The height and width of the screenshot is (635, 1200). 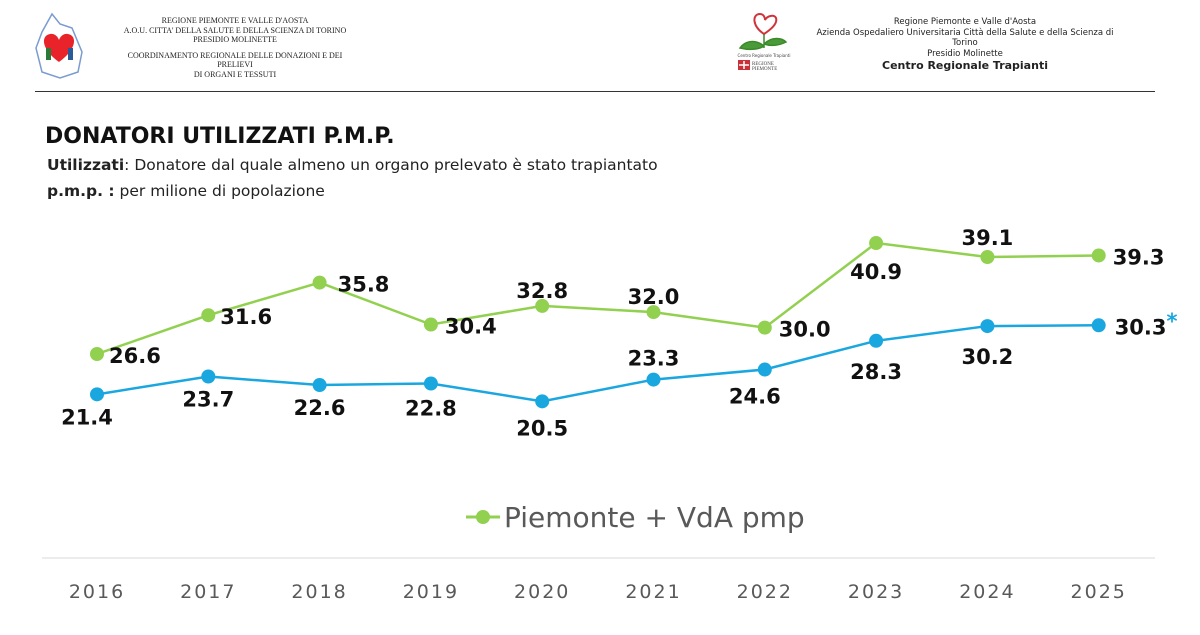 What do you see at coordinates (764, 55) in the screenshot?
I see `logo-caption: Centro Regionale Trapianti` at bounding box center [764, 55].